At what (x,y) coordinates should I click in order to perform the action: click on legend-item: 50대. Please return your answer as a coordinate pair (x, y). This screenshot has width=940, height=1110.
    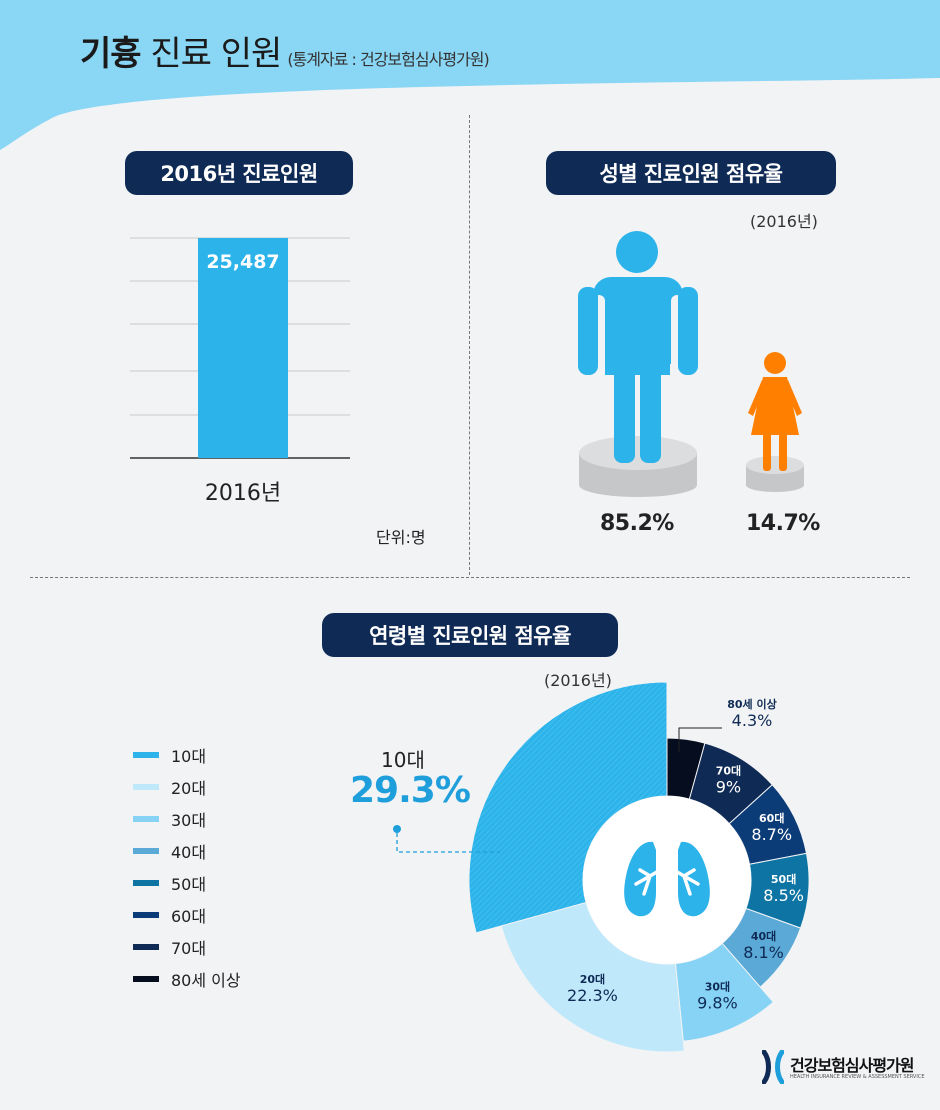
    Looking at the image, I should click on (169, 883).